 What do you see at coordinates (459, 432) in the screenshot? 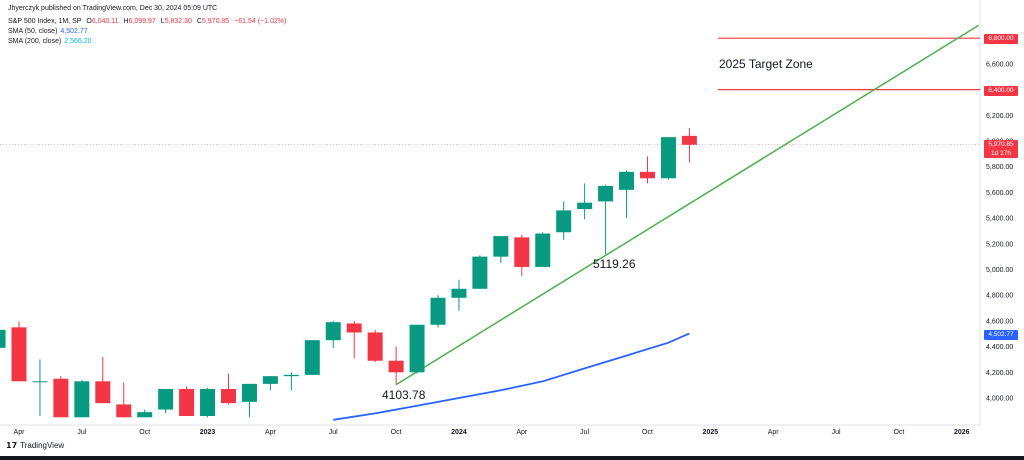
I see `x-tick-label: 2024` at bounding box center [459, 432].